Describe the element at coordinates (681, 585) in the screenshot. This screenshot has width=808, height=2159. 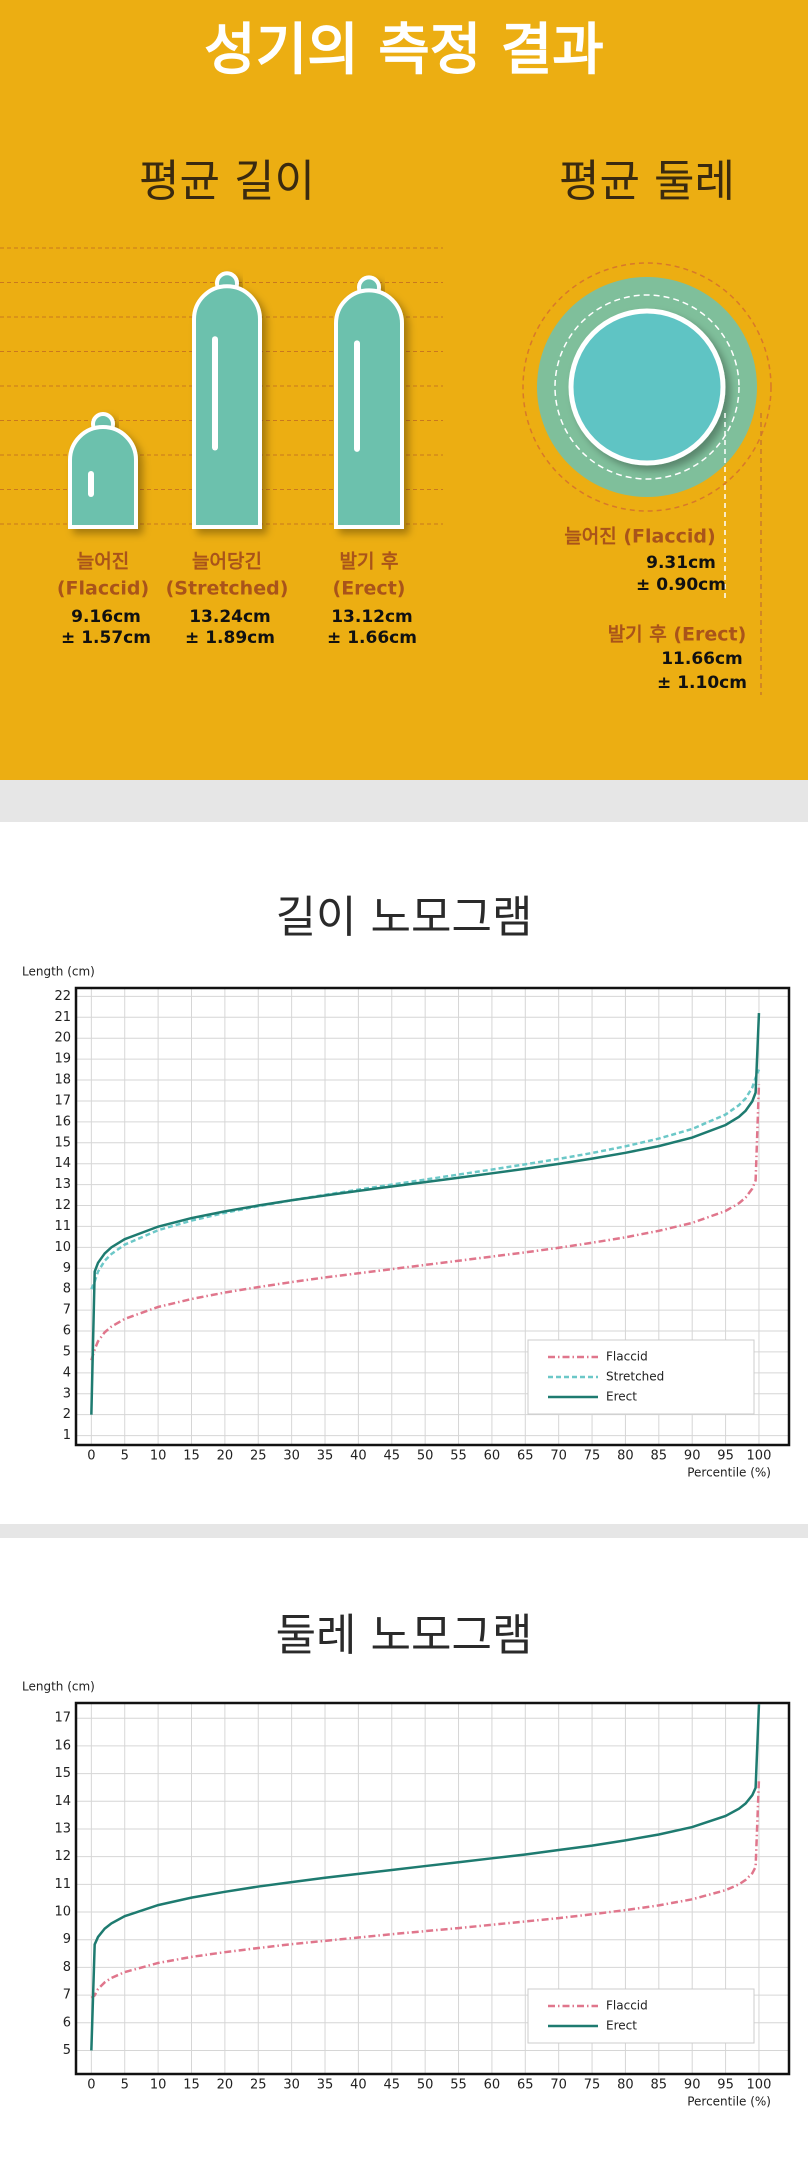
I see `girth-spread: ± 0.90cm` at that location.